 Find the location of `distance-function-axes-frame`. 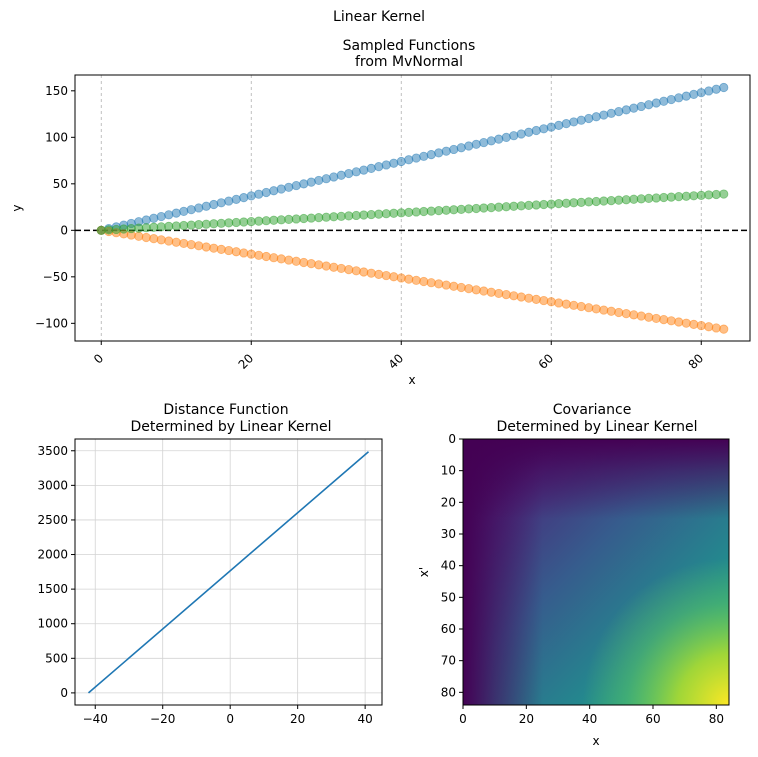

distance-function-axes-frame is located at coordinates (228, 572).